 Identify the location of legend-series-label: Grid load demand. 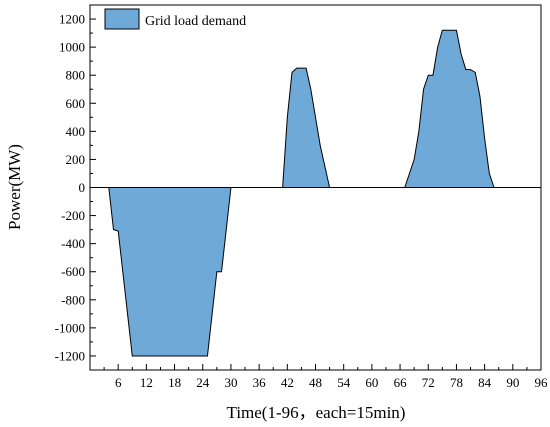
(195, 21).